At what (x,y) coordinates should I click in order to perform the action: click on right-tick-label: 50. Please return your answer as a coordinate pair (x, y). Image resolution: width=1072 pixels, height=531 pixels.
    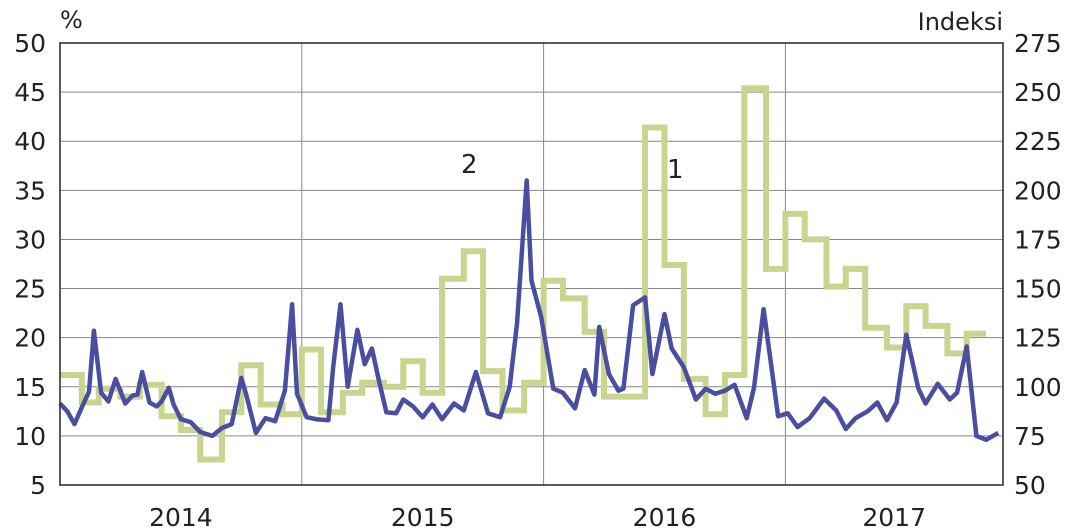
    Looking at the image, I should click on (1030, 485).